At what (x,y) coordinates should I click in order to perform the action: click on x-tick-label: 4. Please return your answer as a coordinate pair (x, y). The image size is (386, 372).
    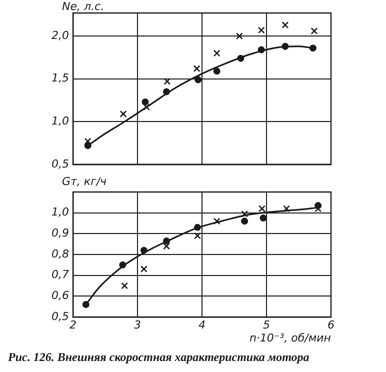
    Looking at the image, I should click on (202, 325).